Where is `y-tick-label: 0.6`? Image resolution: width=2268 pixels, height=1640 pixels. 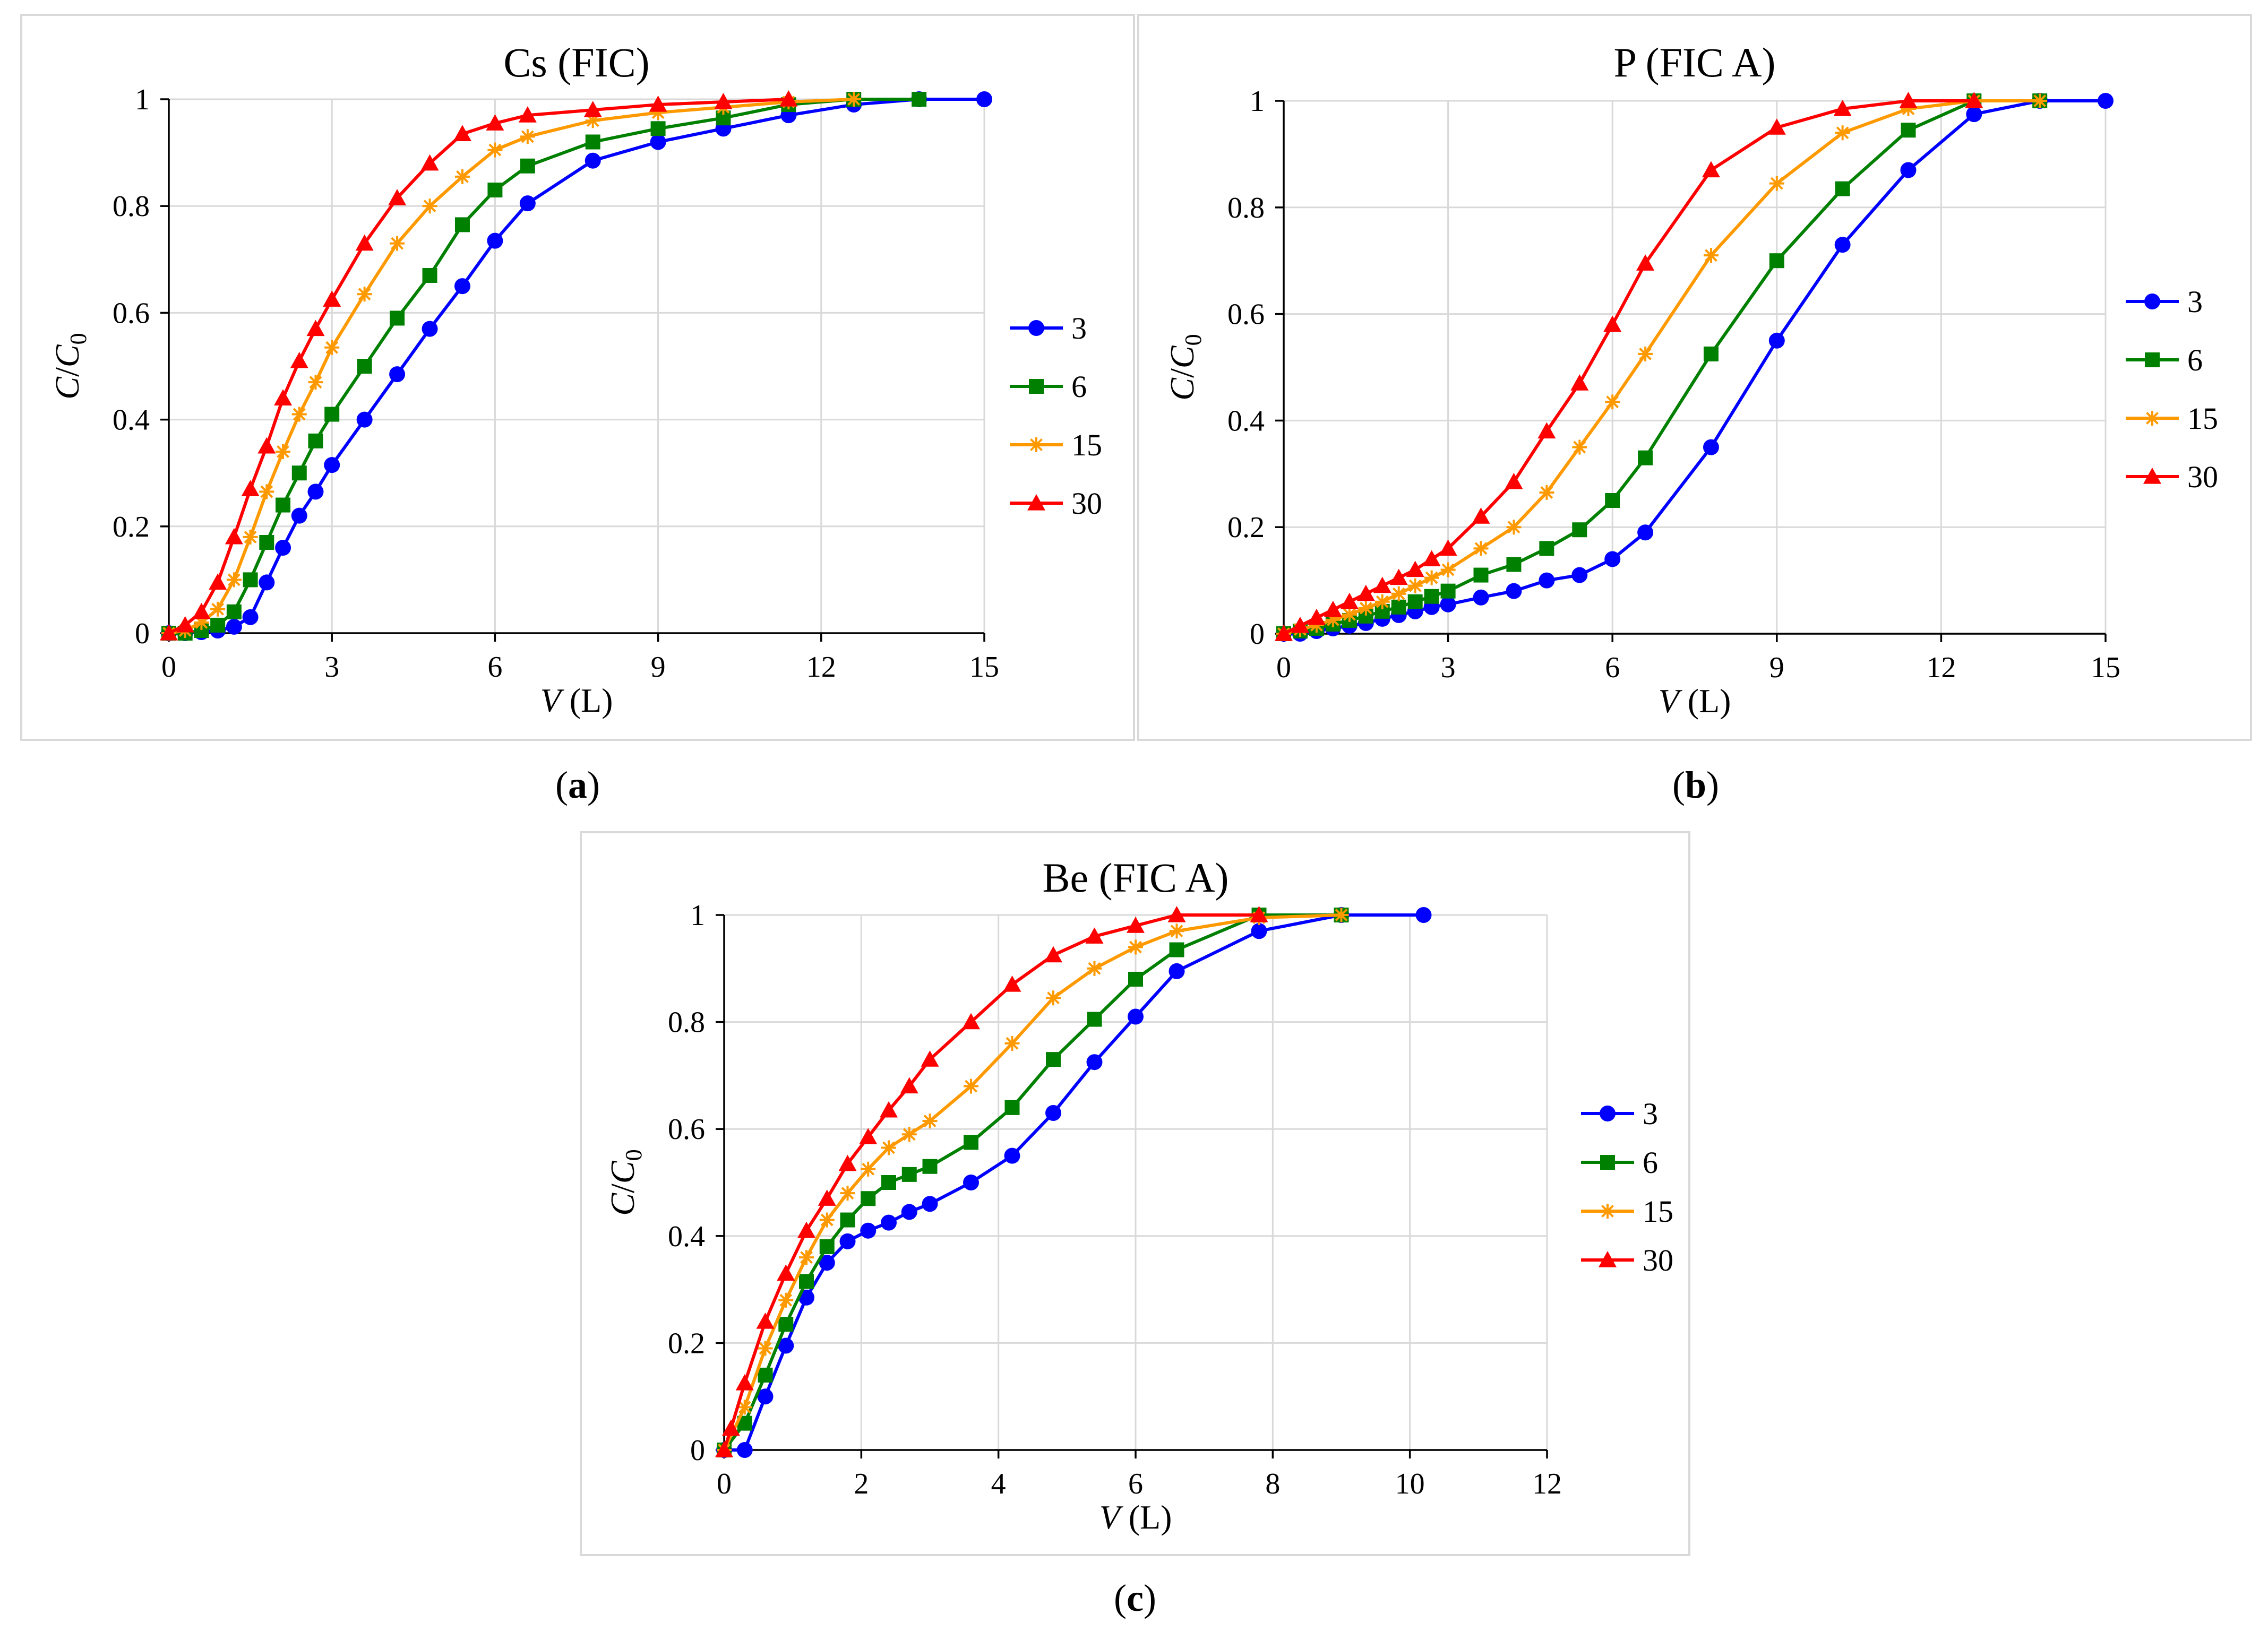 y-tick-label: 0.6 is located at coordinates (131, 313).